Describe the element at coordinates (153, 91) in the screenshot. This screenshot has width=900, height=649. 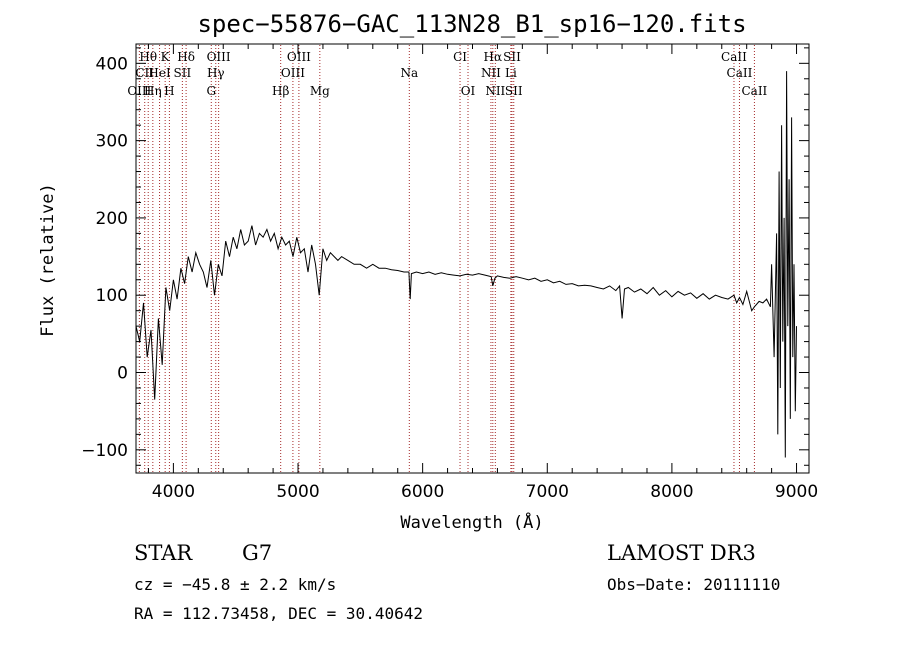
I see `line-label-19: Hη` at that location.